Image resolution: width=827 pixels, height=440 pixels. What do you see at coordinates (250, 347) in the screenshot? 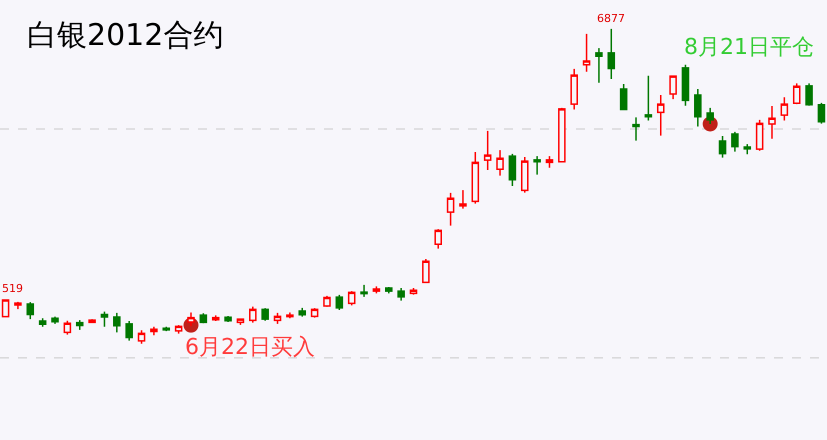
I see `annotation: 6月22日买入` at bounding box center [250, 347].